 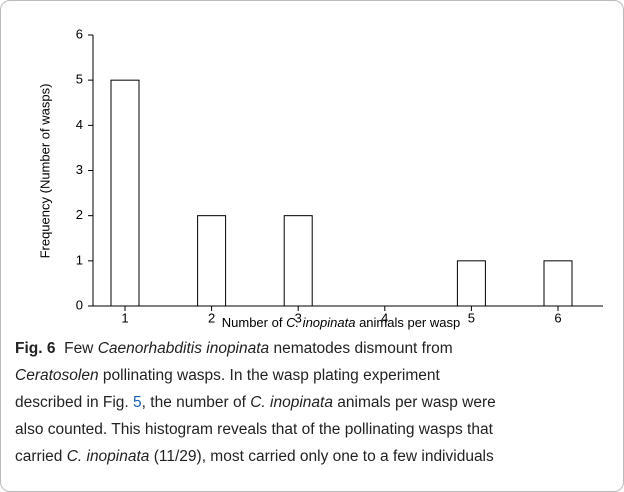 I want to click on caption-text: Ceratosolen, so click(x=57, y=375).